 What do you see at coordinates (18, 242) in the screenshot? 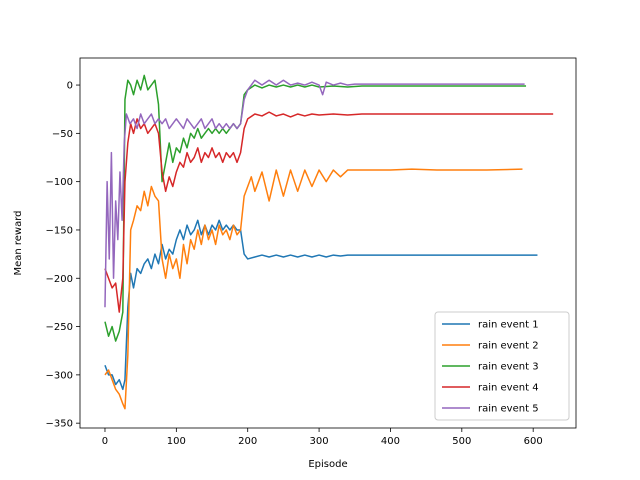
I see `y-axis-label: Mean reward` at bounding box center [18, 242].